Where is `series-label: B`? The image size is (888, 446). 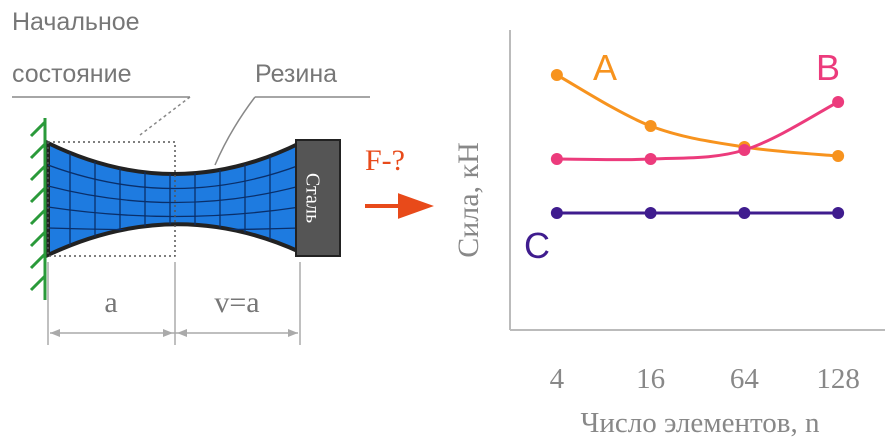 series-label: B is located at coordinates (828, 67).